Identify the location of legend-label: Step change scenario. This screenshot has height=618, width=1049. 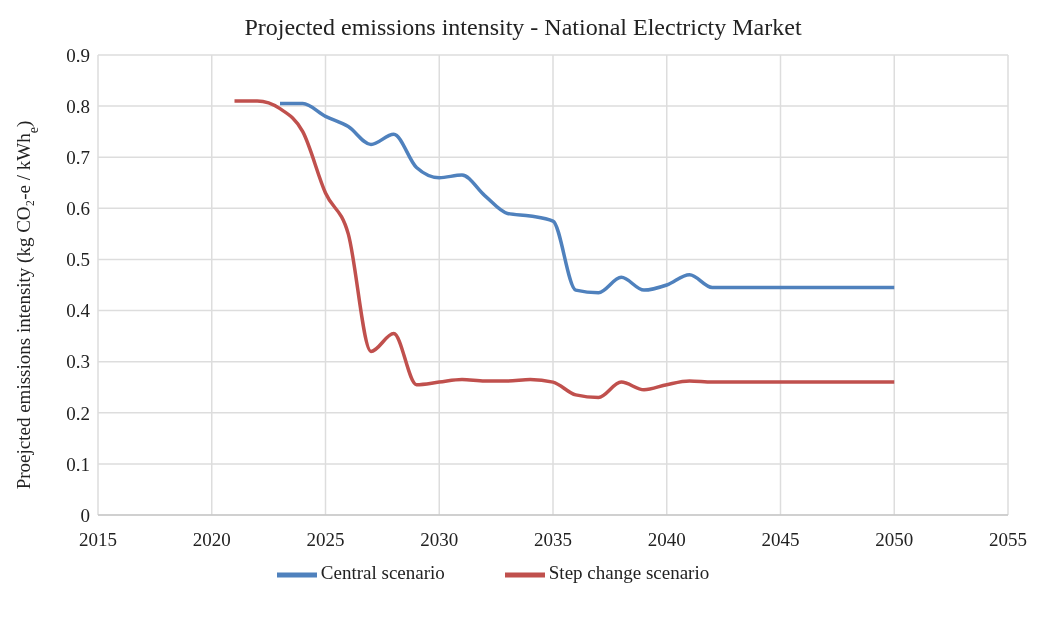
(629, 573).